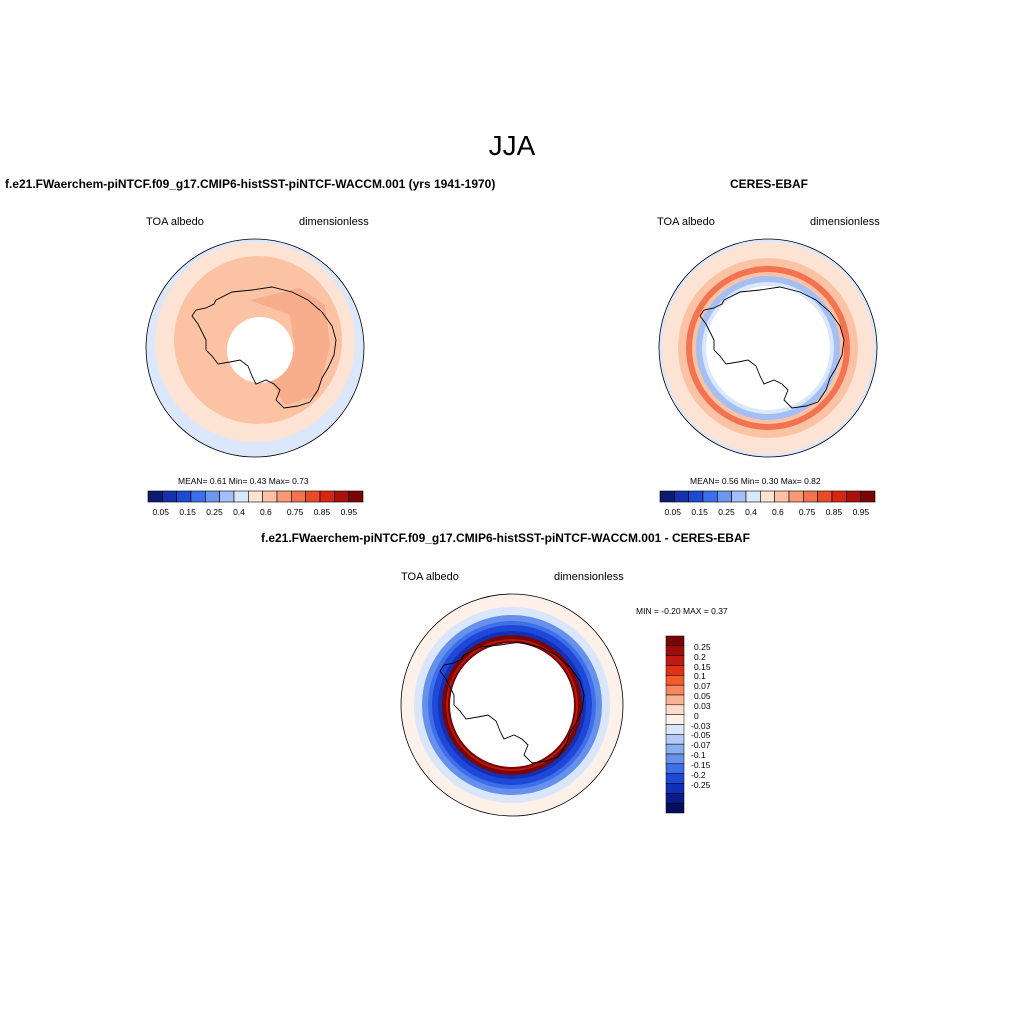 The image size is (1024, 1024). I want to click on panel-3-units-label: dimensionless, so click(589, 577).